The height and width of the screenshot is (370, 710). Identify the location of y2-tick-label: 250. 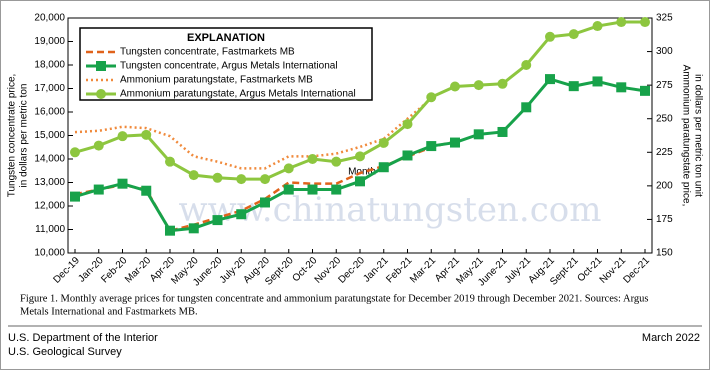
(664, 118).